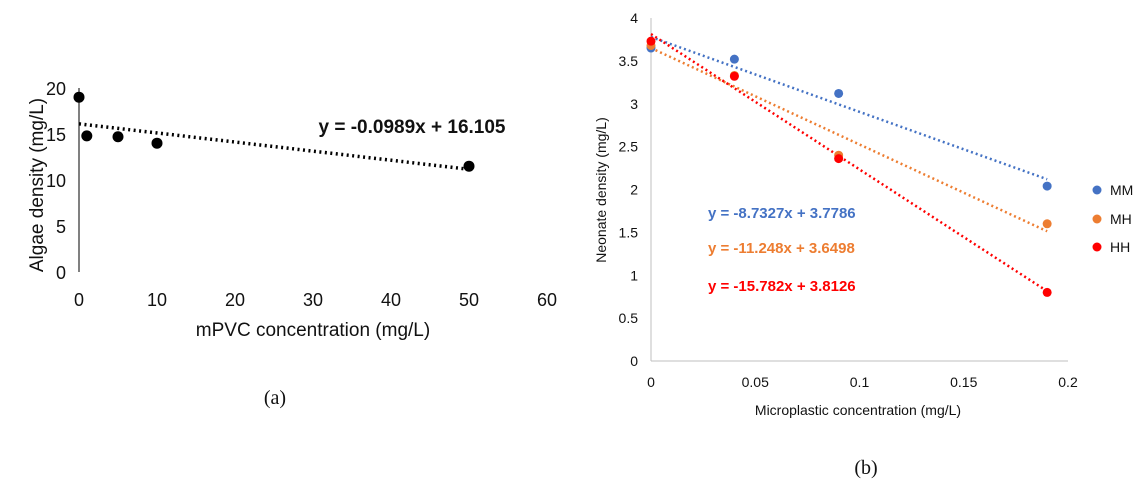 Image resolution: width=1146 pixels, height=479 pixels. Describe the element at coordinates (1121, 219) in the screenshot. I see `chart-b-legend-label-mh: MH` at that location.